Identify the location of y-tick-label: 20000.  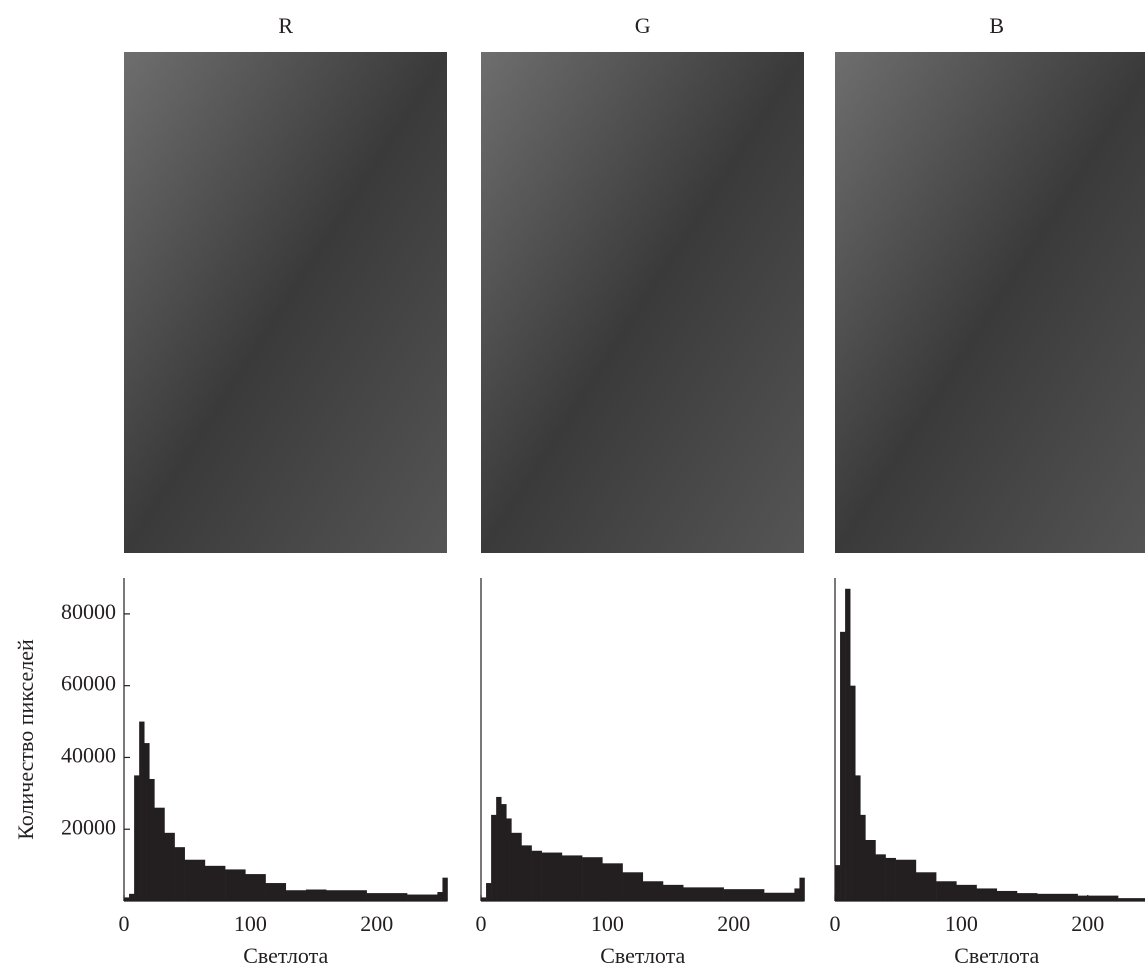
(88, 826).